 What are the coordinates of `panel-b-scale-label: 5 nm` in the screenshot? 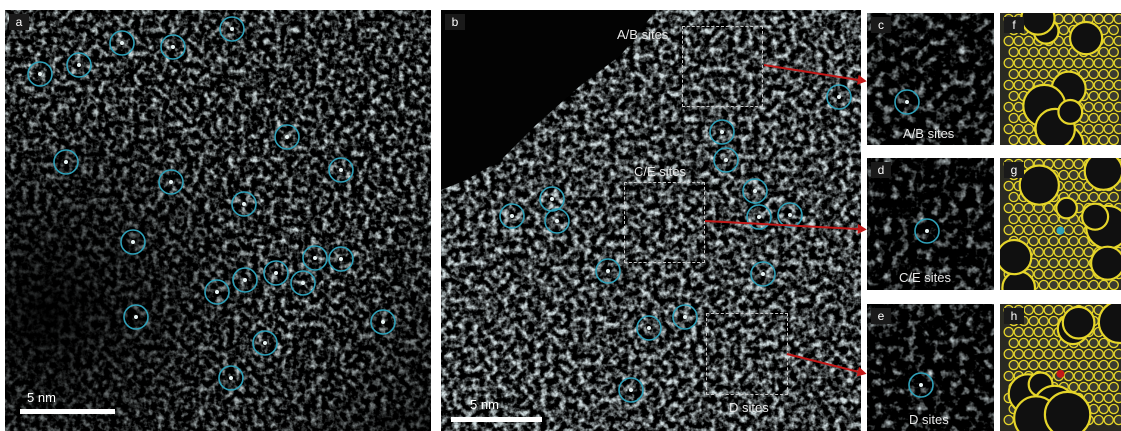 It's located at (484, 404).